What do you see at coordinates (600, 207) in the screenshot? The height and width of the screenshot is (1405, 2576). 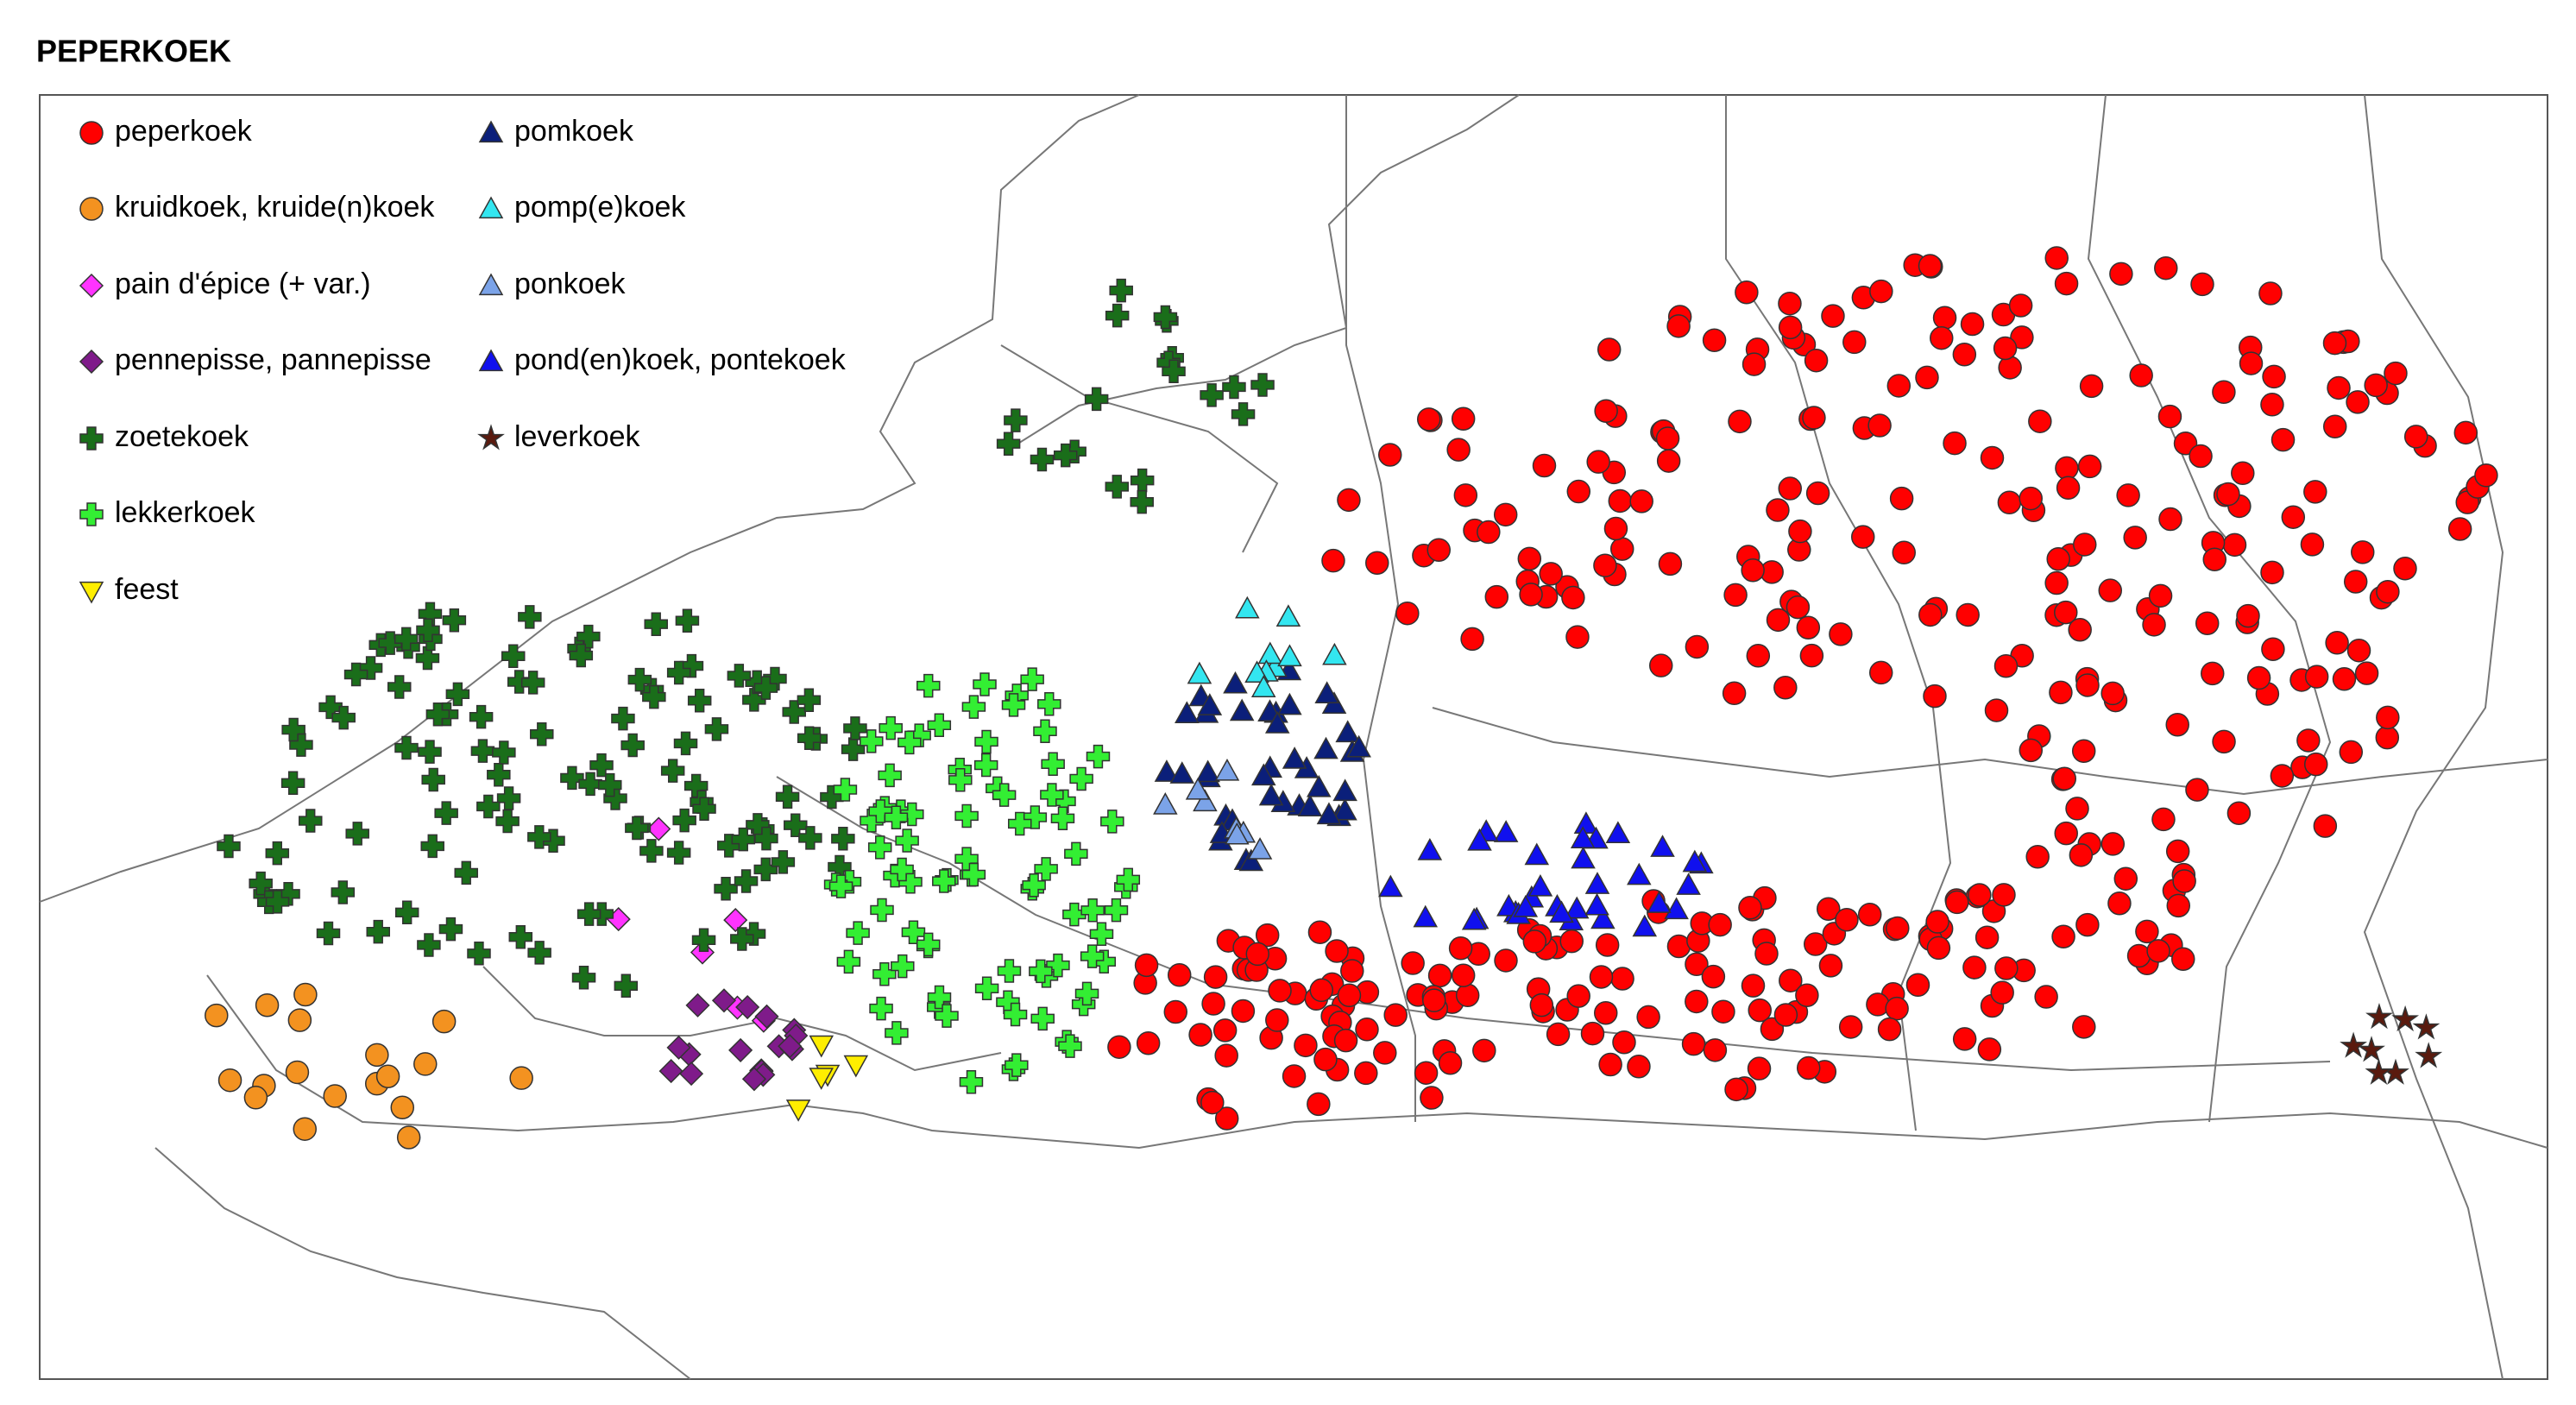 I see `legend-label: pomp(e)koek` at bounding box center [600, 207].